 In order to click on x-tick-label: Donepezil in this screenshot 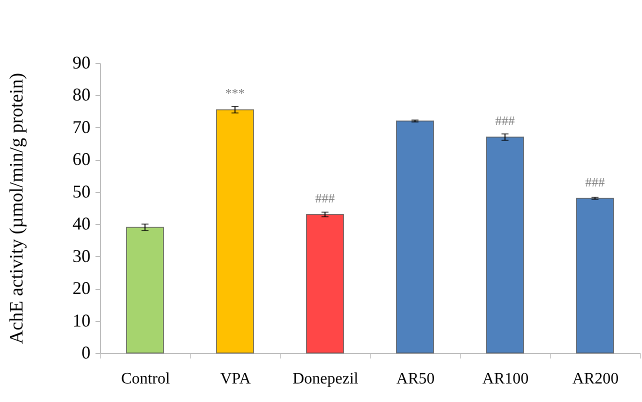, I will do `click(325, 379)`.